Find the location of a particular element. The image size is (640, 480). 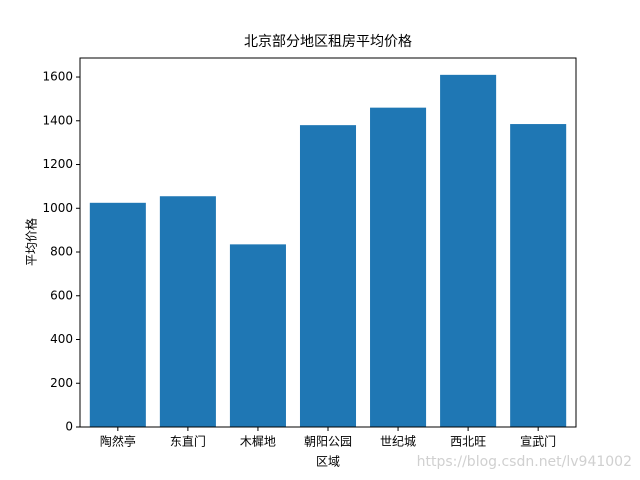

y-tick-label: 1000 is located at coordinates (57, 208).